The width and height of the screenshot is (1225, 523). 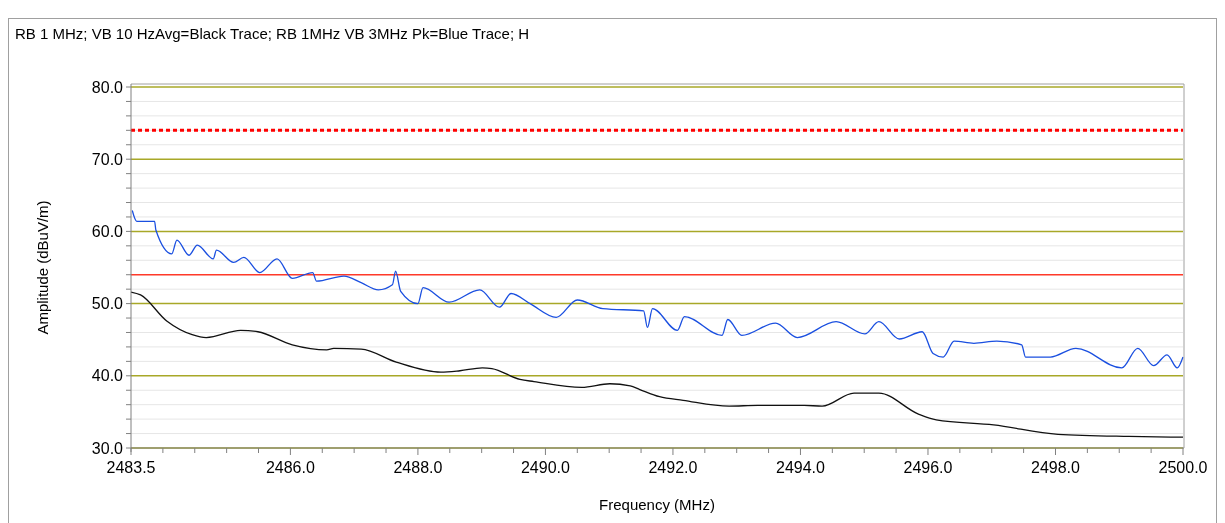 I want to click on y-tick-label: 30.0, so click(x=107, y=448).